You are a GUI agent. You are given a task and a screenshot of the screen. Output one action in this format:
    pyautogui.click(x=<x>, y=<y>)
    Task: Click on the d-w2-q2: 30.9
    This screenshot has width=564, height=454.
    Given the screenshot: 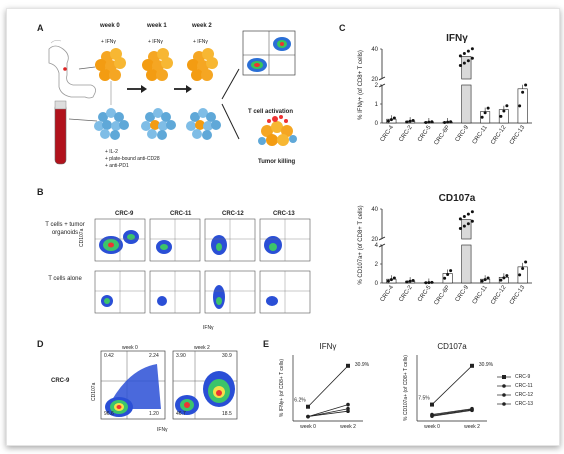 What is the action you would take?
    pyautogui.click(x=227, y=356)
    